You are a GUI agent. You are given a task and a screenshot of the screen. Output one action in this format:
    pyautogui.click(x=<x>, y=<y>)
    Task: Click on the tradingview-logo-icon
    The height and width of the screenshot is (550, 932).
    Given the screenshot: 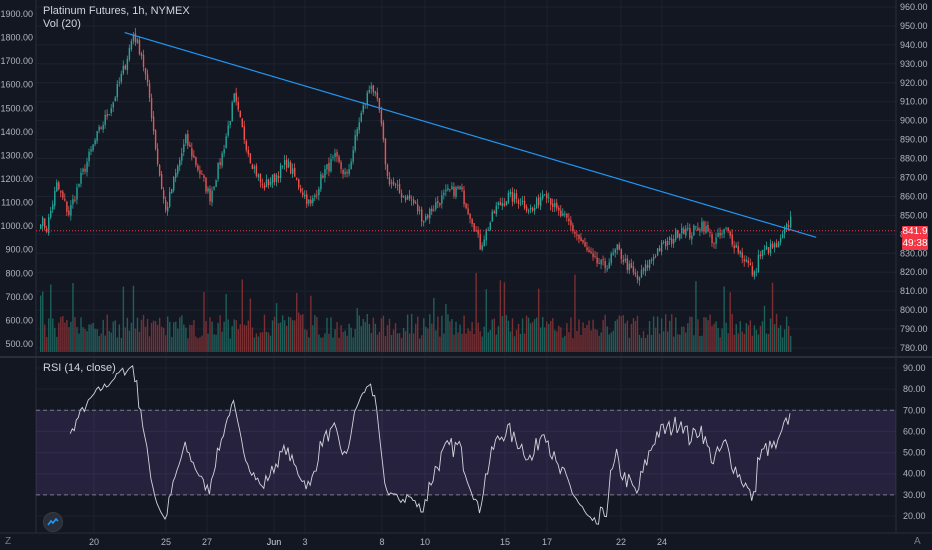 What is the action you would take?
    pyautogui.click(x=53, y=522)
    